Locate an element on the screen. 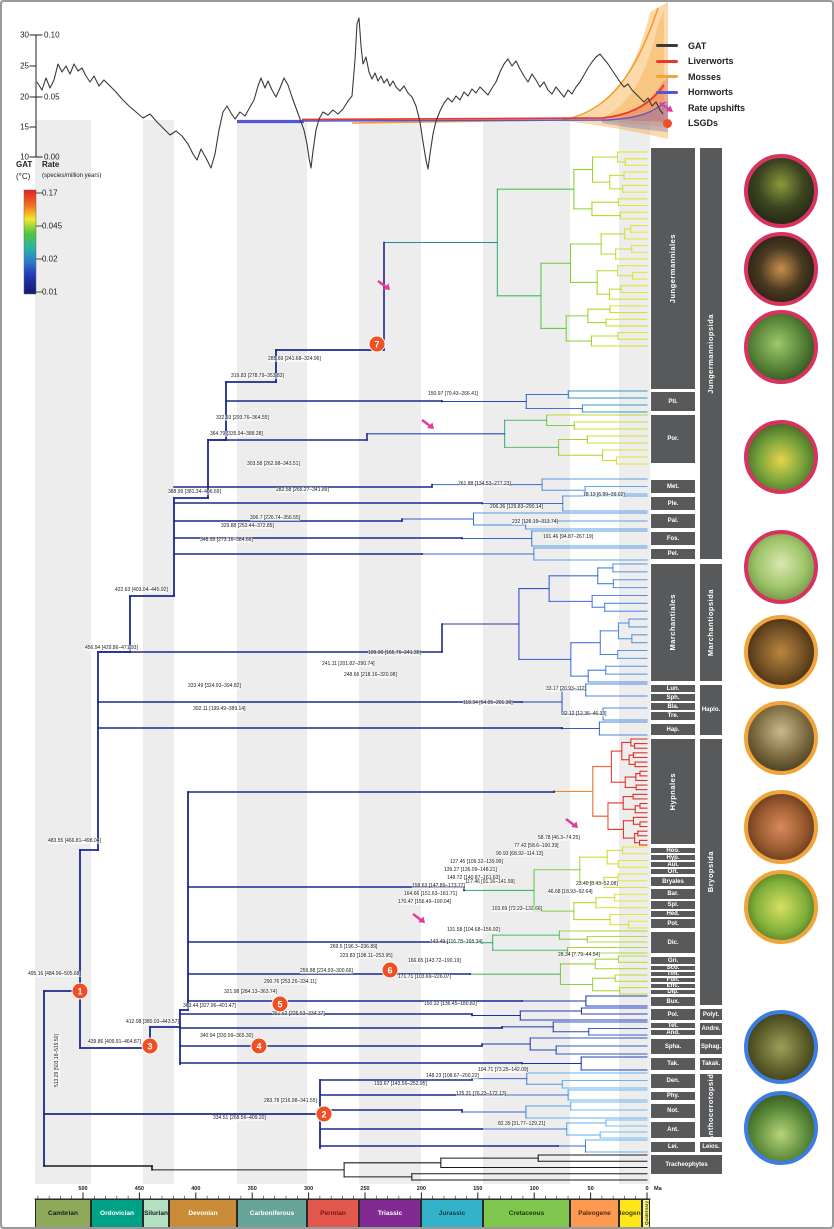 Image resolution: width=834 pixels, height=1229 pixels. clade-bar-label: Tet. is located at coordinates (673, 1025).